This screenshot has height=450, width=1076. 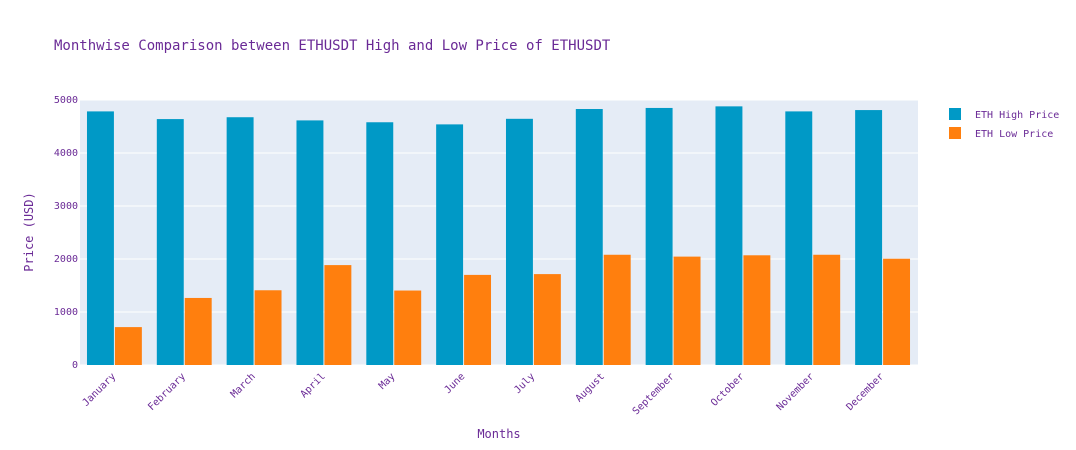 What do you see at coordinates (799, 238) in the screenshot?
I see `bar-high-november` at bounding box center [799, 238].